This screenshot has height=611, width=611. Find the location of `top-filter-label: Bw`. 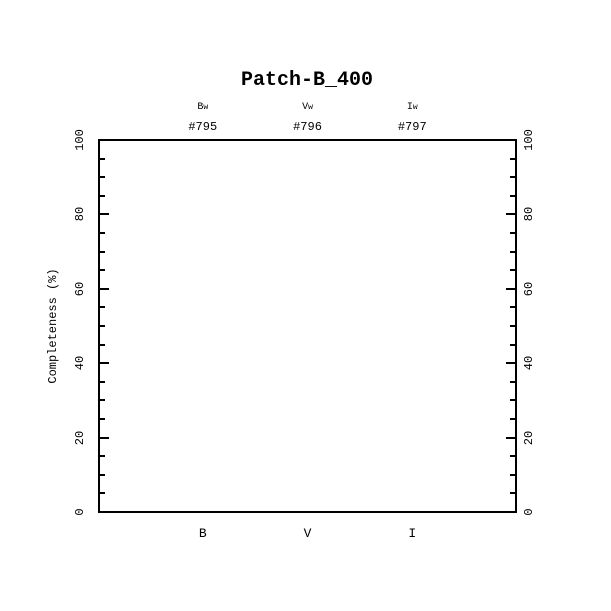

top-filter-label: Bw is located at coordinates (202, 108).